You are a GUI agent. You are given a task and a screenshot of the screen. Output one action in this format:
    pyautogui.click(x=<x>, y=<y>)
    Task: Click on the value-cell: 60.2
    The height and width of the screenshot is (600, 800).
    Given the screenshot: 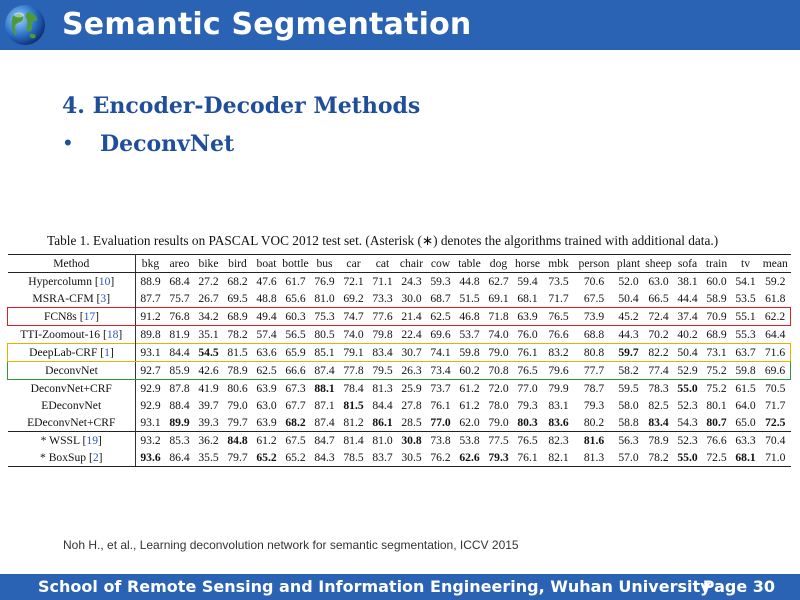 What is the action you would take?
    pyautogui.click(x=469, y=370)
    